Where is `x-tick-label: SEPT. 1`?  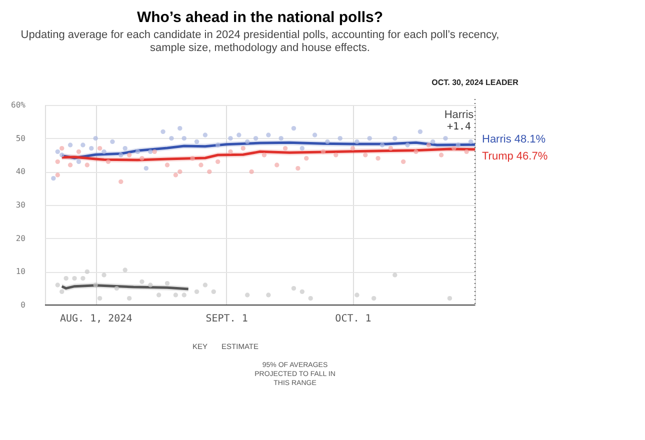 x-tick-label: SEPT. 1 is located at coordinates (227, 319).